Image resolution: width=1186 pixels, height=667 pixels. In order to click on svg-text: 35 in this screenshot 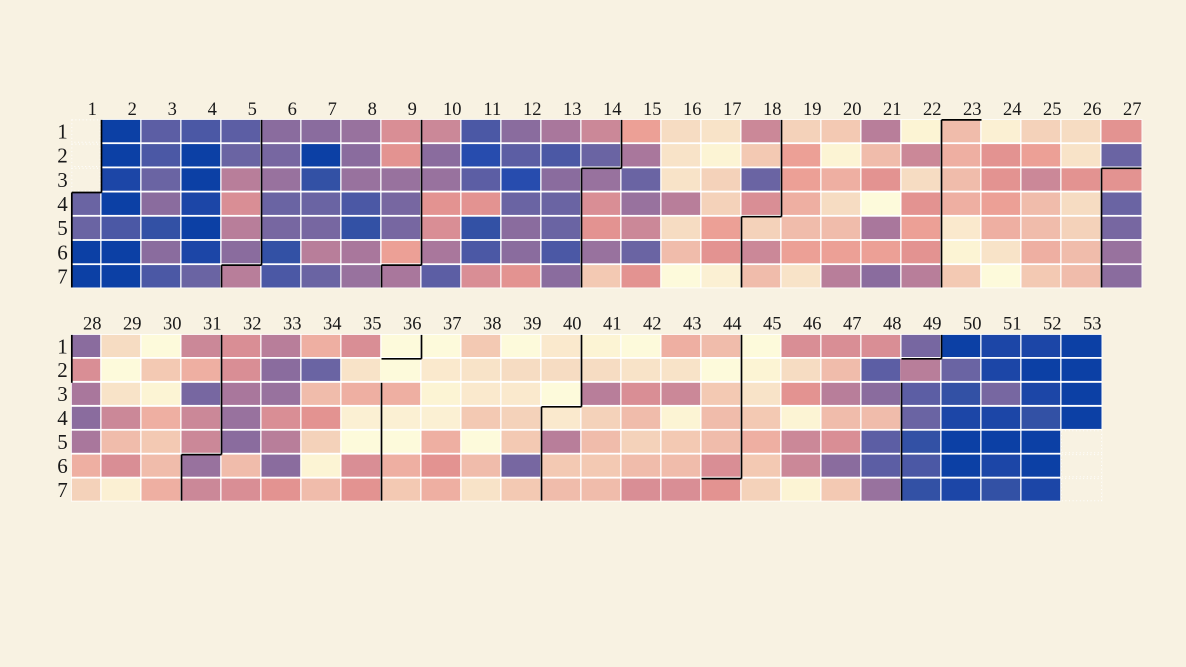, I will do `click(372, 325)`.